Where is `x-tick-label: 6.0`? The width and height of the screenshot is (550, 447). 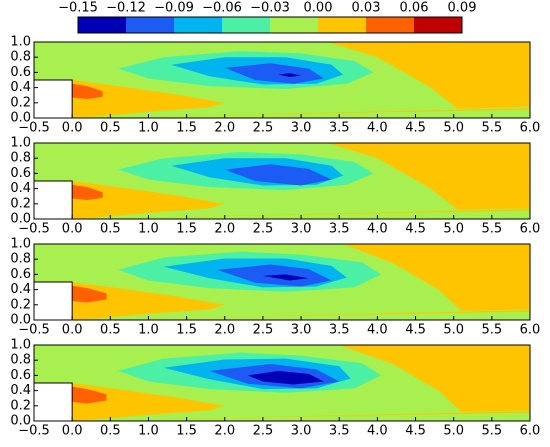
x-tick-label: 6.0 is located at coordinates (530, 330).